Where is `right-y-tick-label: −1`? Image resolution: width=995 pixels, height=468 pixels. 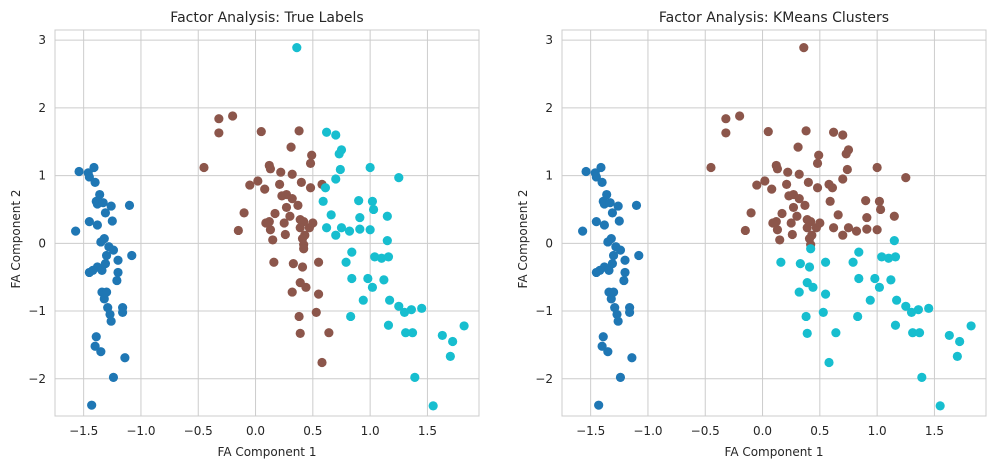
right-y-tick-label: −1 is located at coordinates (544, 311).